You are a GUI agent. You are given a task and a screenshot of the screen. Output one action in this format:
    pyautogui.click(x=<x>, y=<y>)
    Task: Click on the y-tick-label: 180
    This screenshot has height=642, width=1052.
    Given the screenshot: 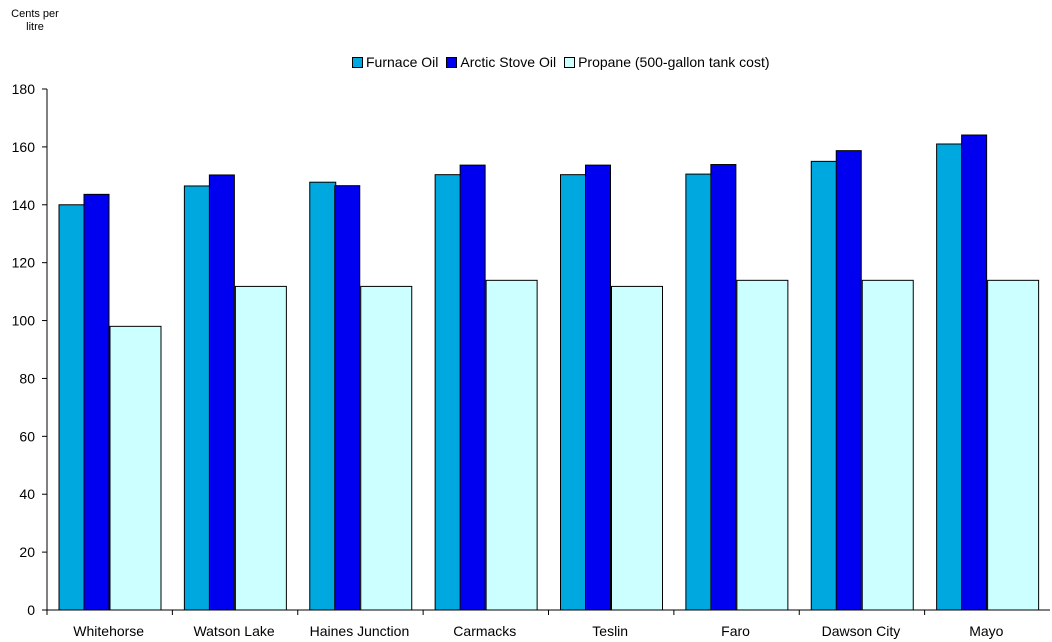 What is the action you would take?
    pyautogui.click(x=24, y=89)
    